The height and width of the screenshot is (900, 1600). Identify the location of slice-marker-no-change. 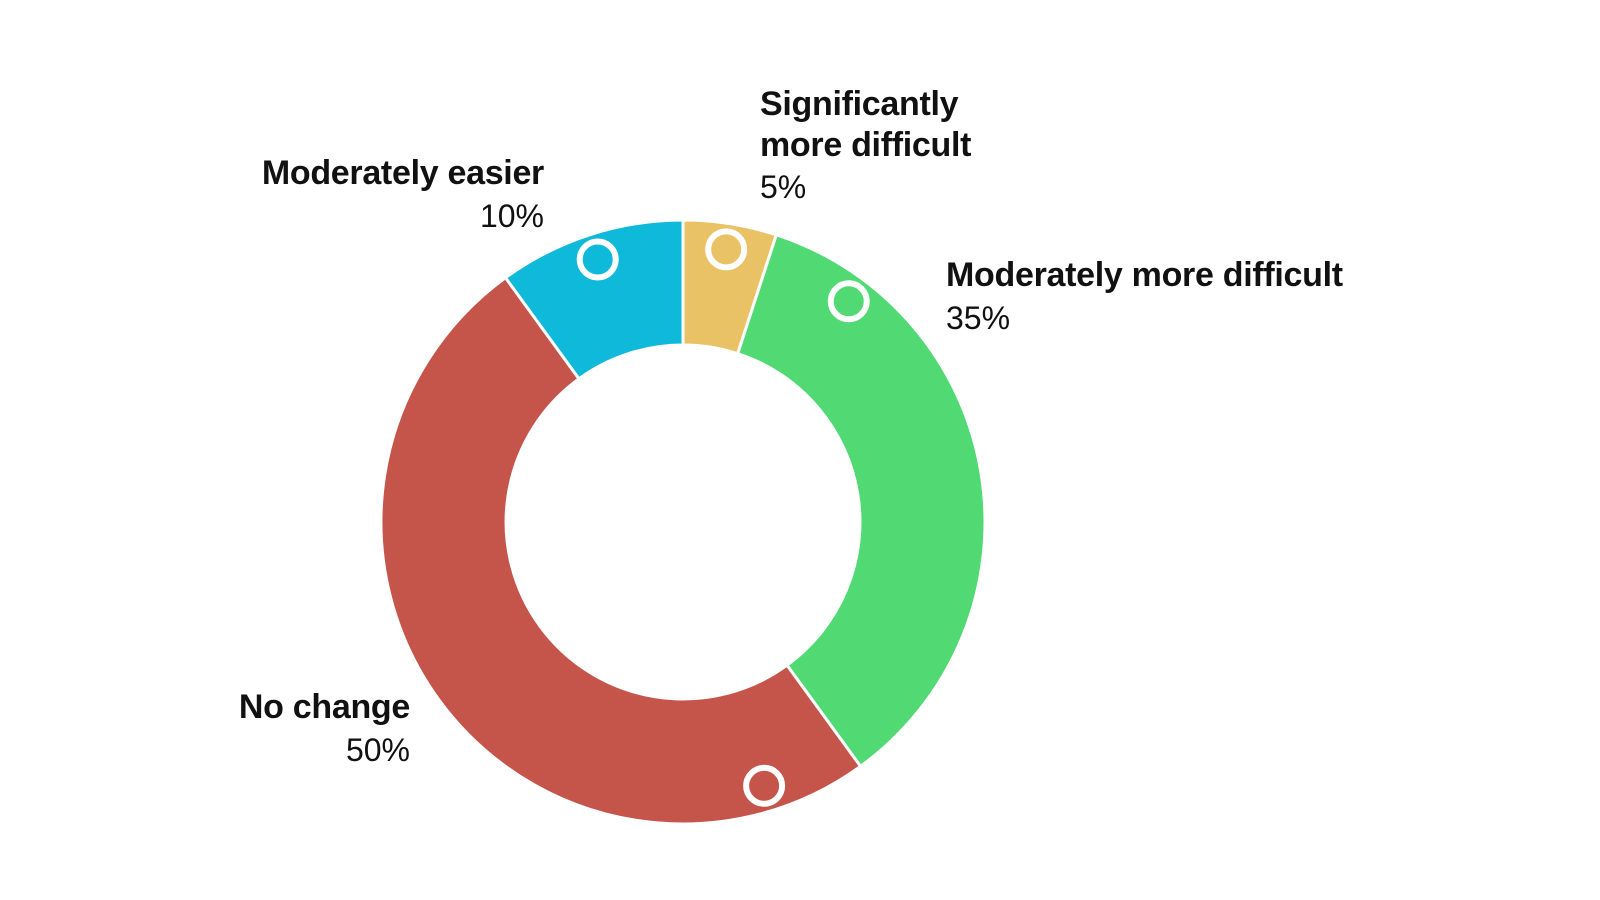
(764, 785).